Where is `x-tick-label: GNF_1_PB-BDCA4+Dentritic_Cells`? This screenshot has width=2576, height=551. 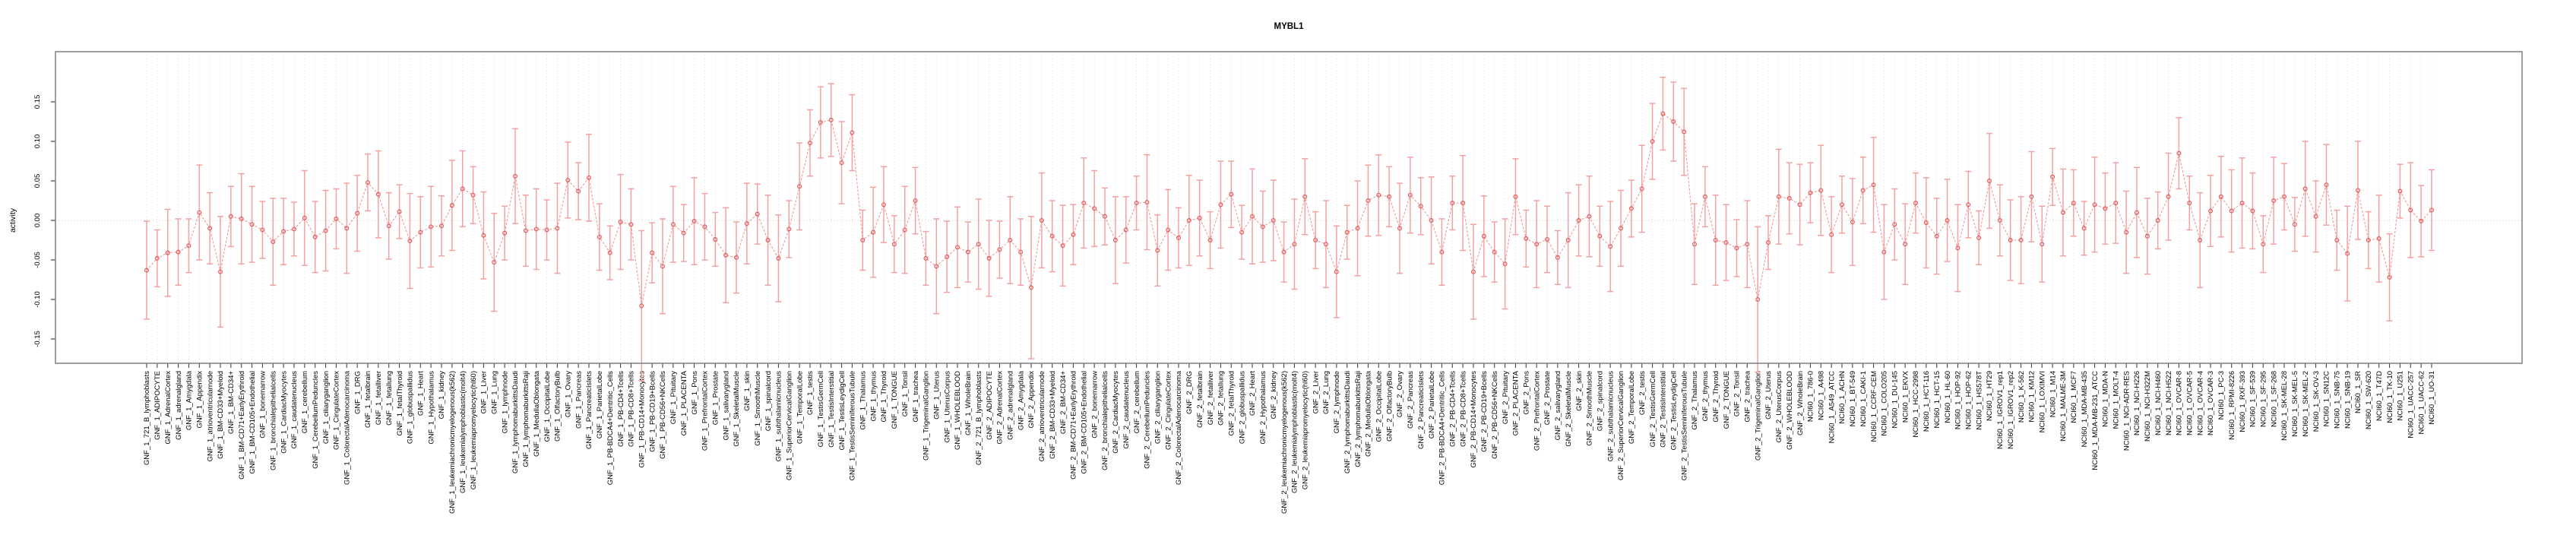 x-tick-label: GNF_1_PB-BDCA4+Dentritic_Cells is located at coordinates (610, 428).